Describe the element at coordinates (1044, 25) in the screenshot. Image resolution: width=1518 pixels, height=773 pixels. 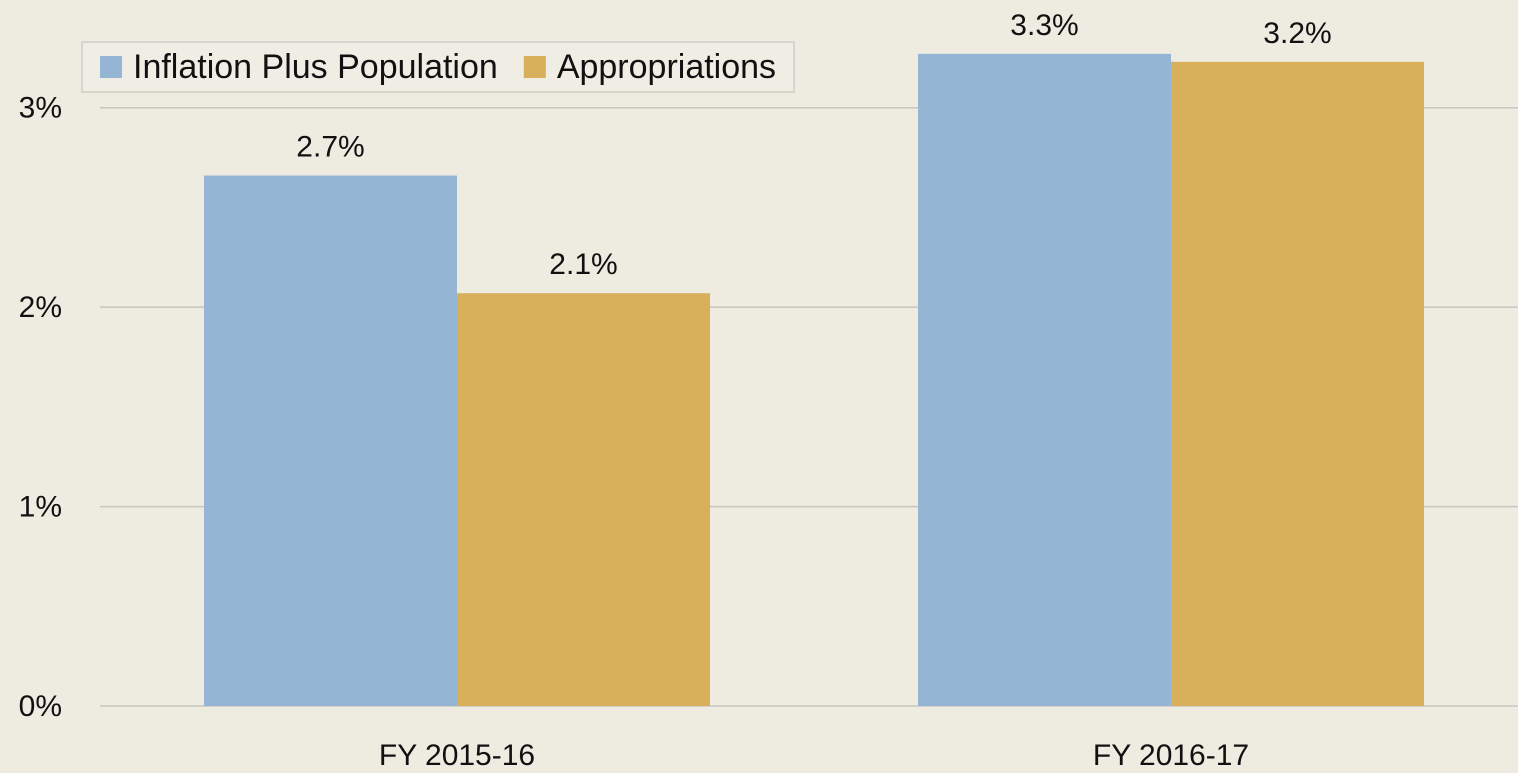
I see `data-label: 3.3%` at that location.